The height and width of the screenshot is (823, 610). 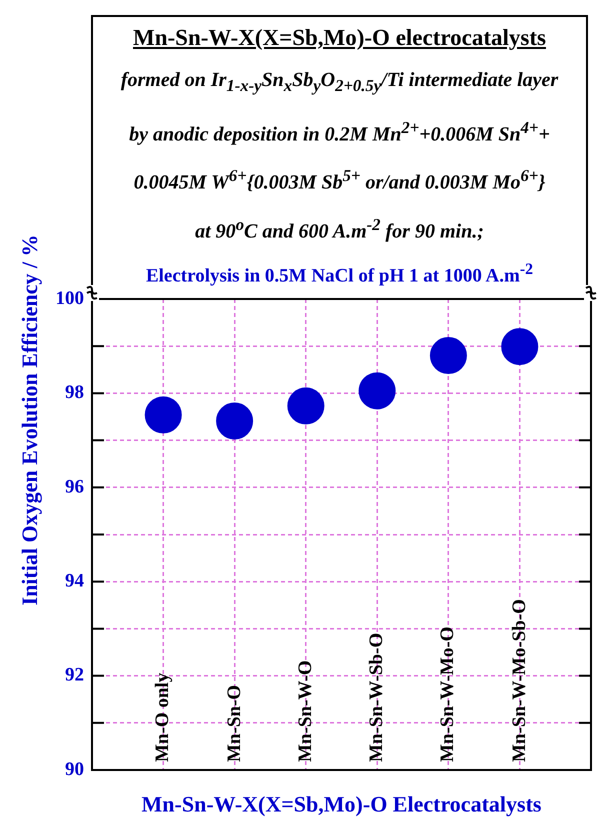 What do you see at coordinates (74, 769) in the screenshot?
I see `y-tick-label: 90` at bounding box center [74, 769].